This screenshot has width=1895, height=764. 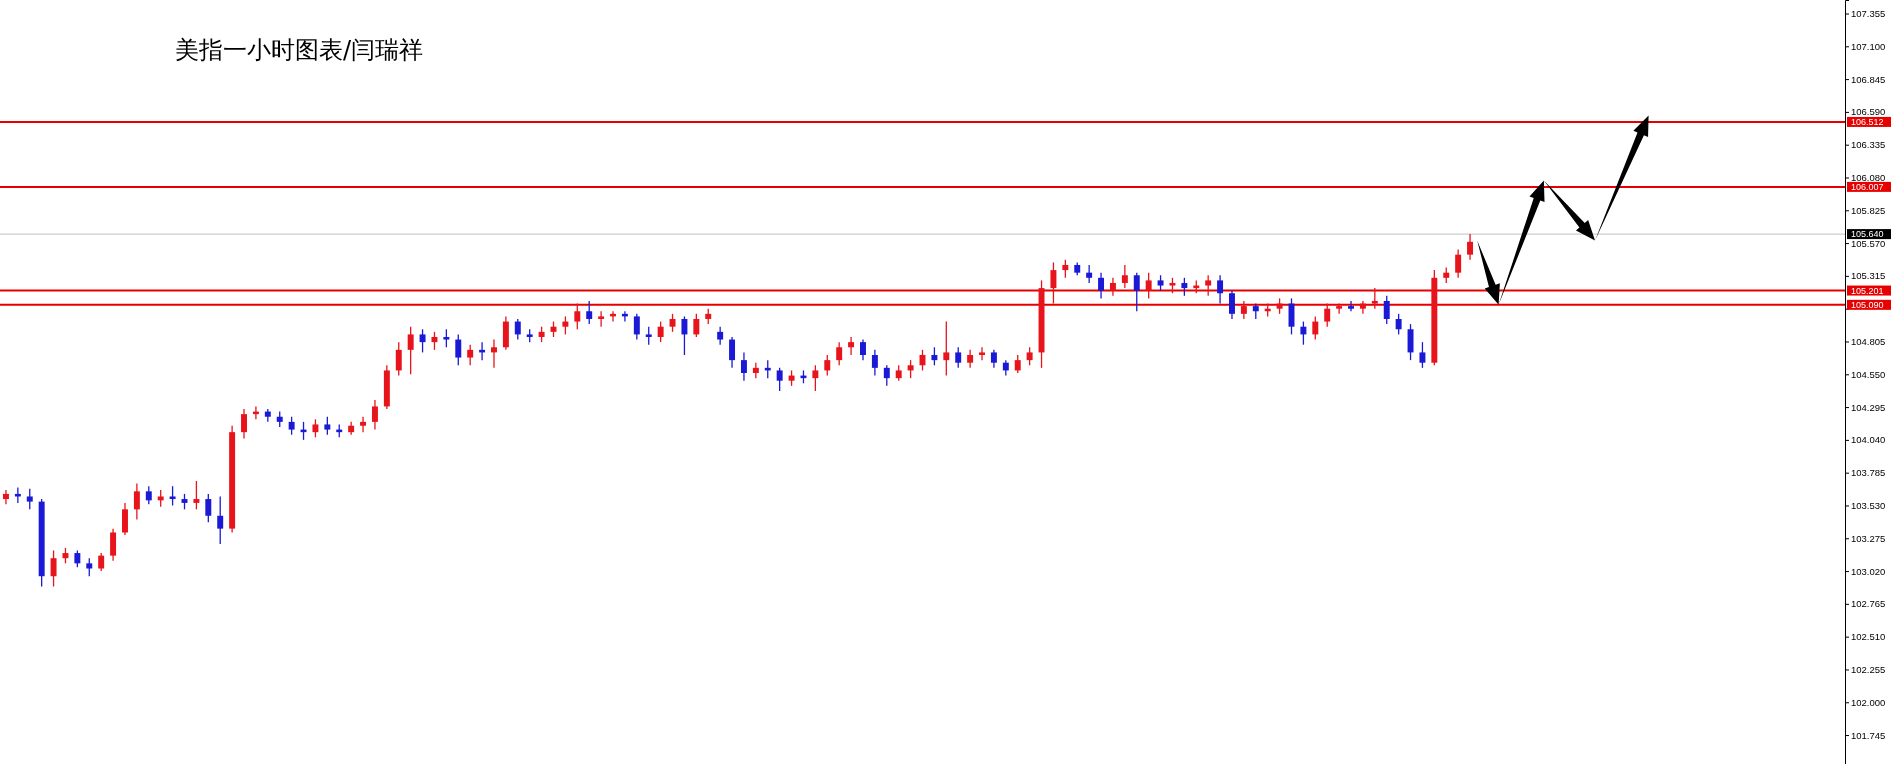 I want to click on ref-line-label: 105.640, so click(x=1867, y=234).